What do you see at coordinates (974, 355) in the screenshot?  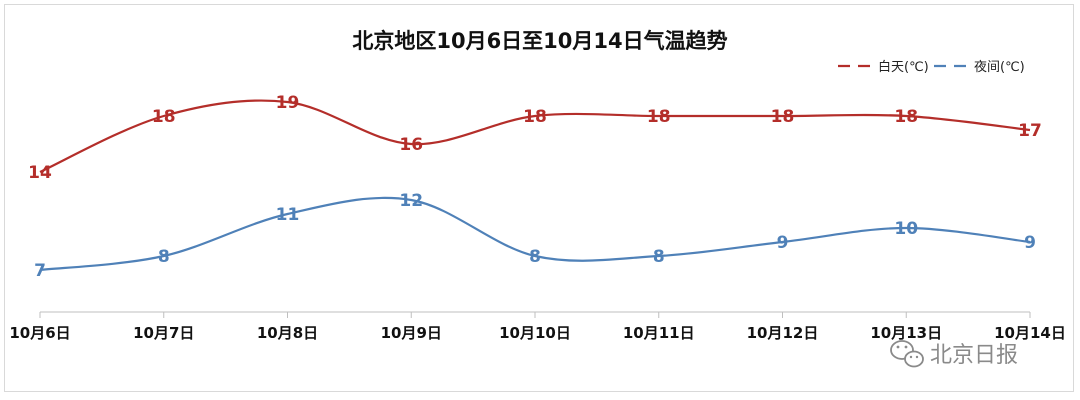 I see `watermark-text: 北京日报` at bounding box center [974, 355].